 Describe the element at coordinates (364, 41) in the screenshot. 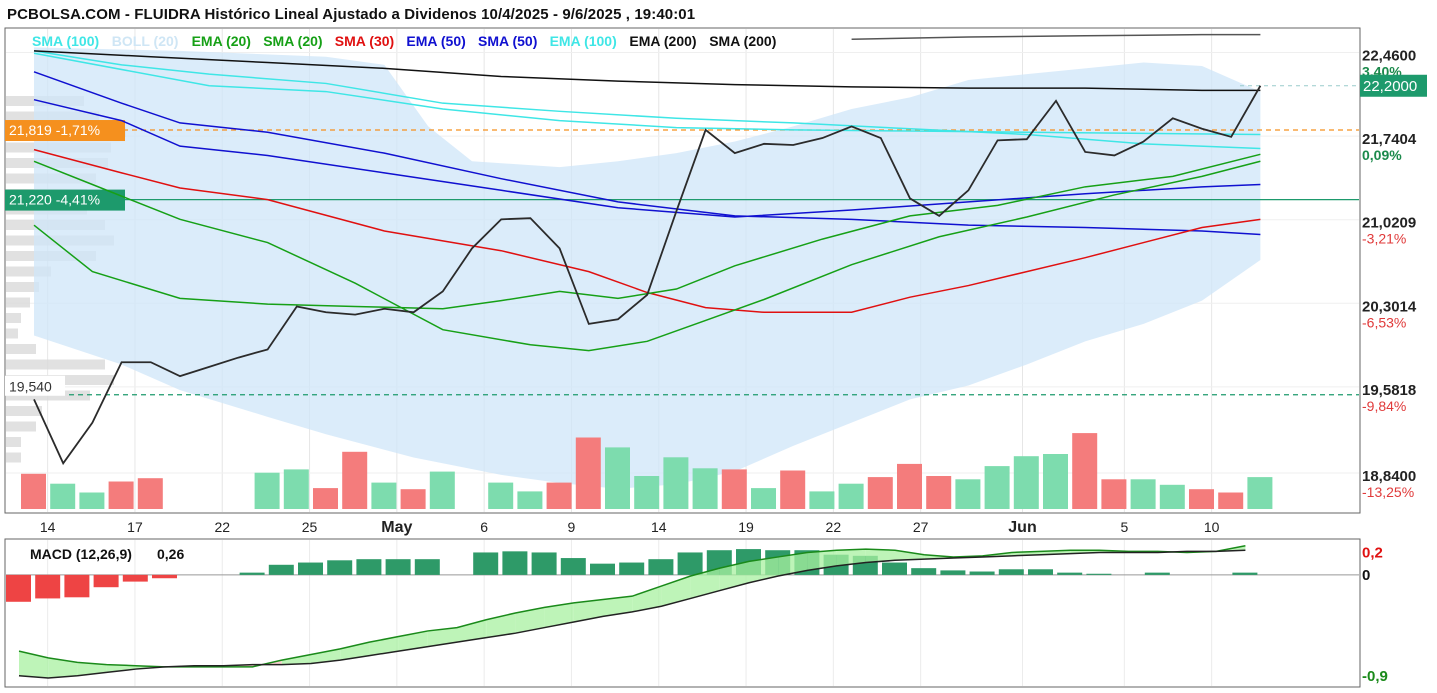

I see `legend-item: SMA (30)` at that location.